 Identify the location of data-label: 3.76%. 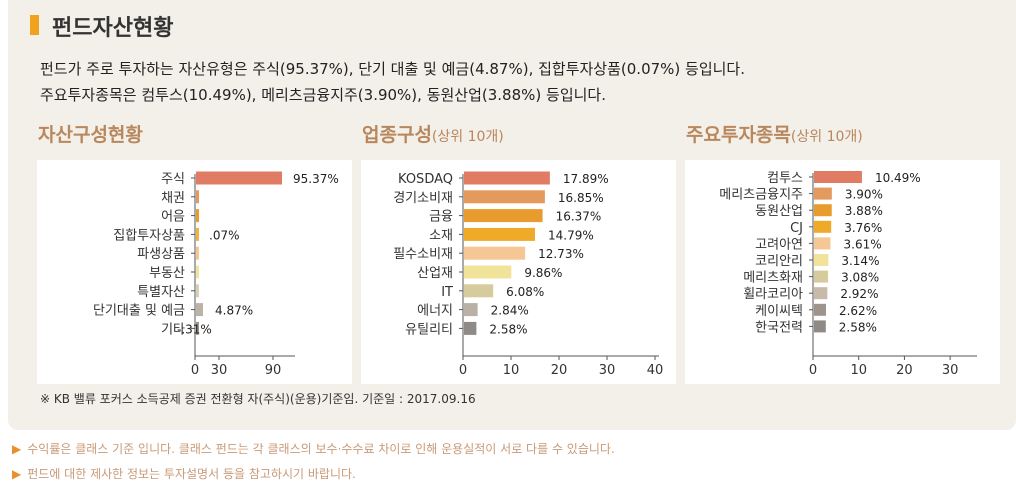
(863, 228).